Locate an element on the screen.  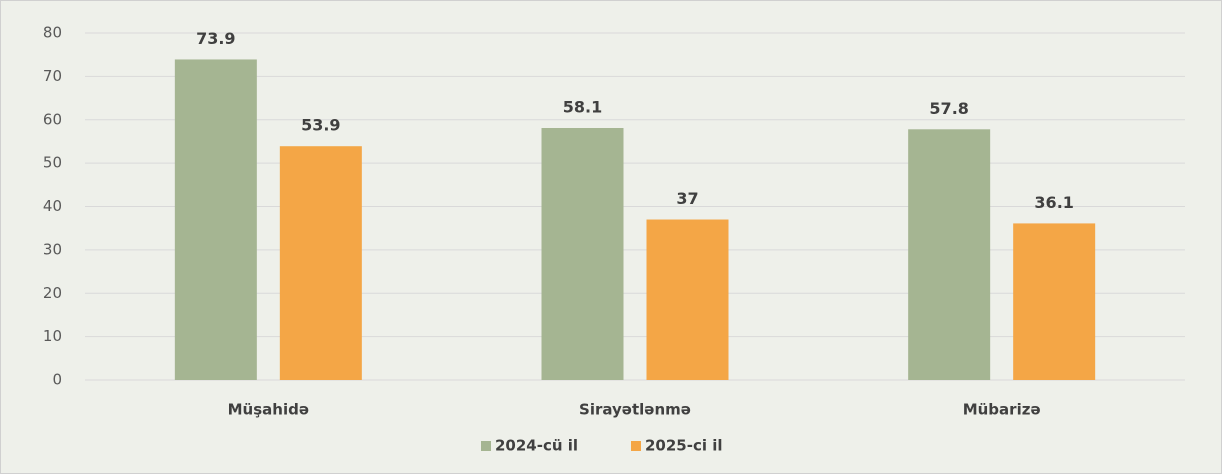
x-tick-label: Mübarizə is located at coordinates (1002, 410).